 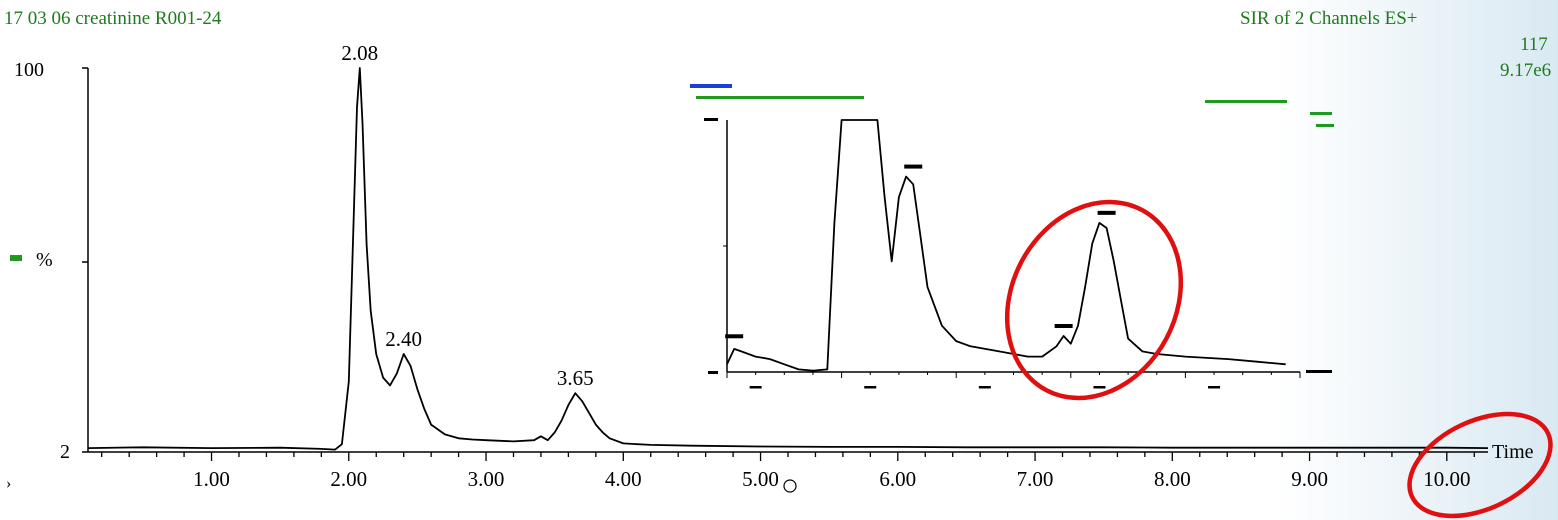 I want to click on x-tick-label: 9.00, so click(x=1309, y=479).